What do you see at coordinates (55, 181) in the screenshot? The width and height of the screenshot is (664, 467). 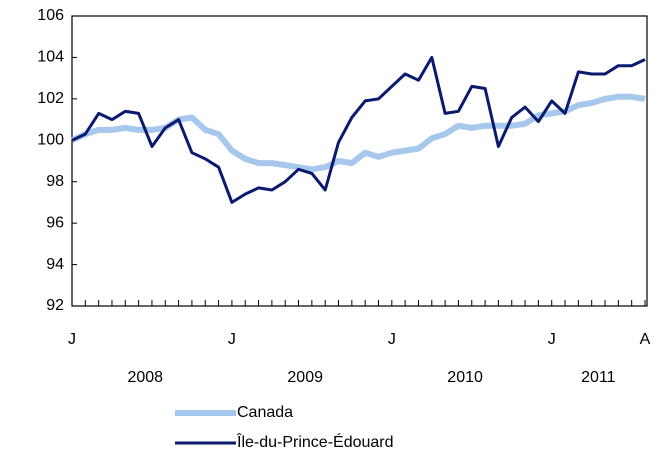 I see `y-tick-label: 98` at bounding box center [55, 181].